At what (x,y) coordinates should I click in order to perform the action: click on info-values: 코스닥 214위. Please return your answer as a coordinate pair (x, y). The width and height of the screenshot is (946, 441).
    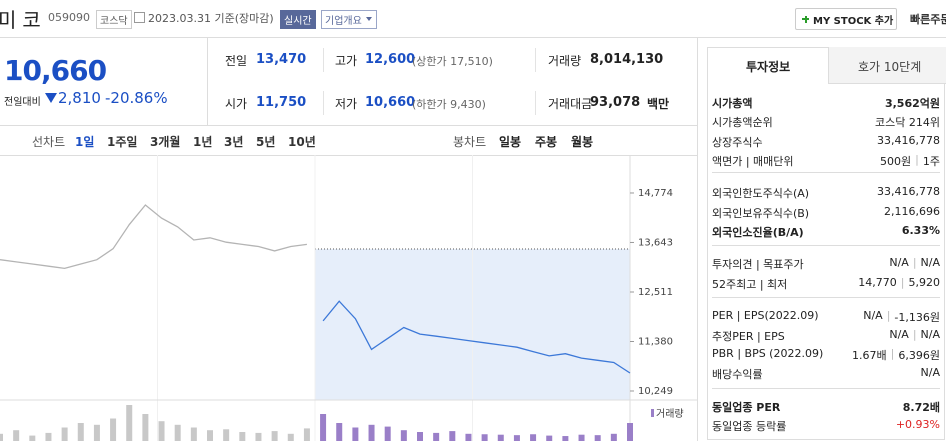
    Looking at the image, I should click on (907, 122).